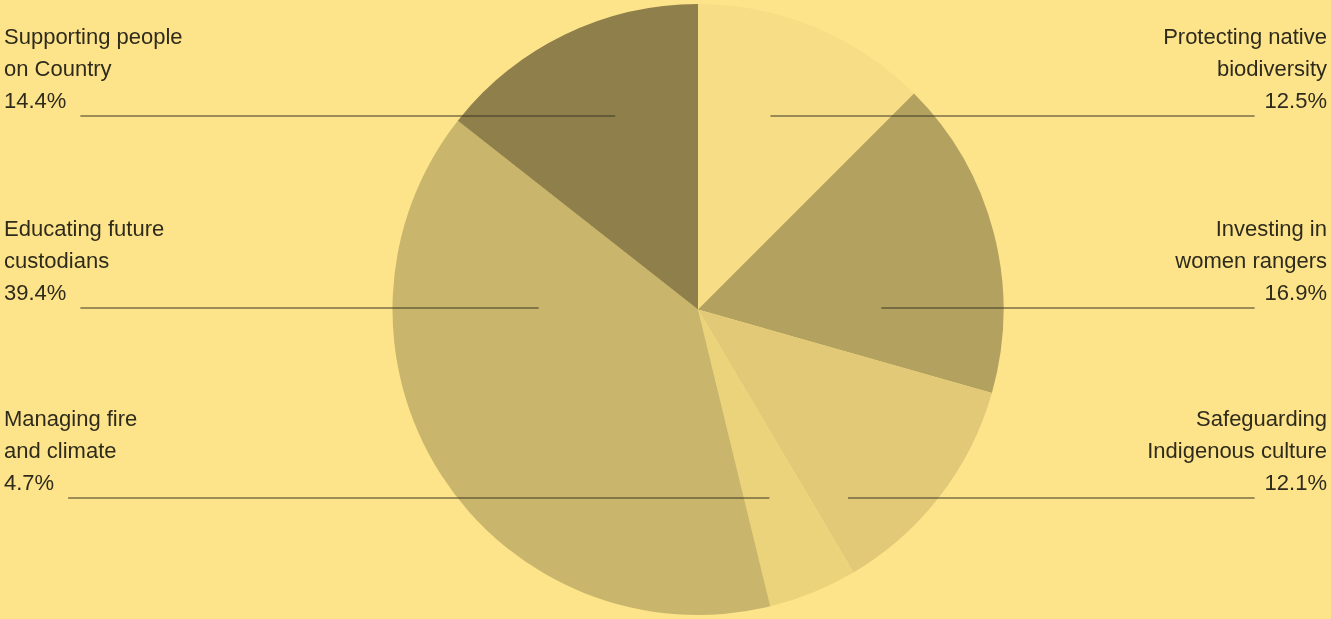  I want to click on data-label: 16.9%, so click(1295, 292).